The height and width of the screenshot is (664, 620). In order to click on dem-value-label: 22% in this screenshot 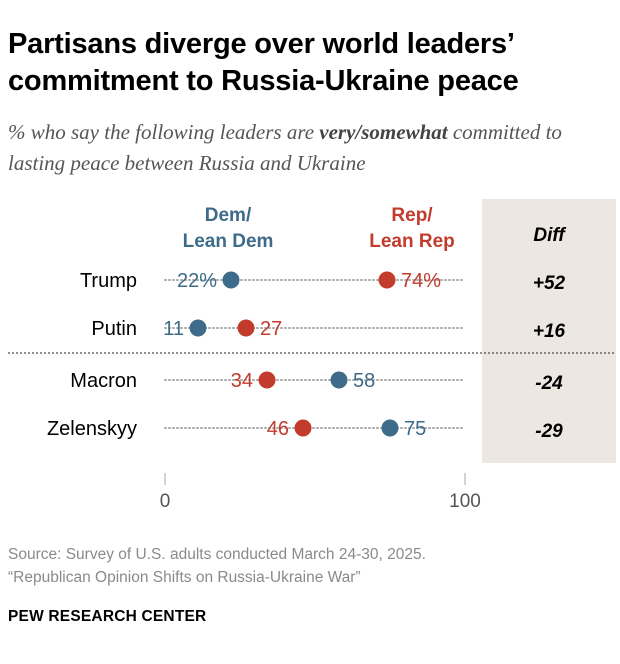, I will do `click(197, 281)`.